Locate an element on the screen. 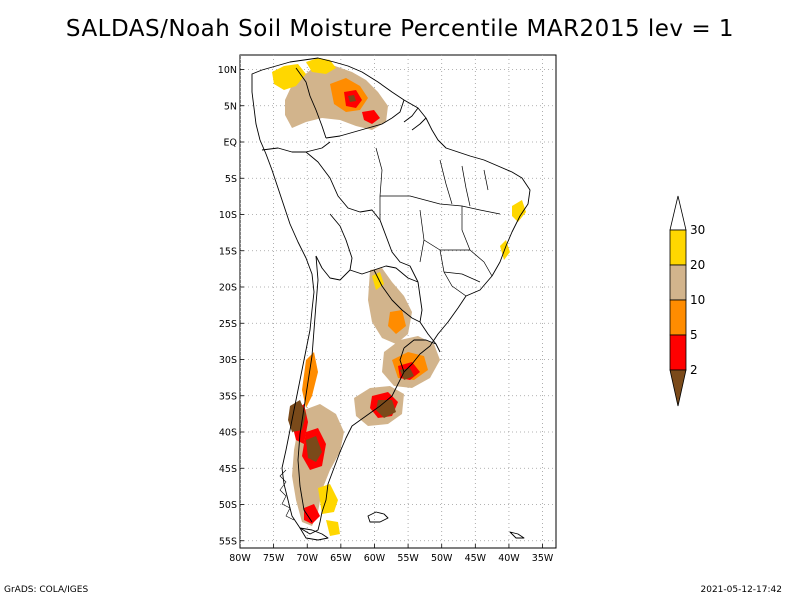  south-georgia is located at coordinates (517, 535).